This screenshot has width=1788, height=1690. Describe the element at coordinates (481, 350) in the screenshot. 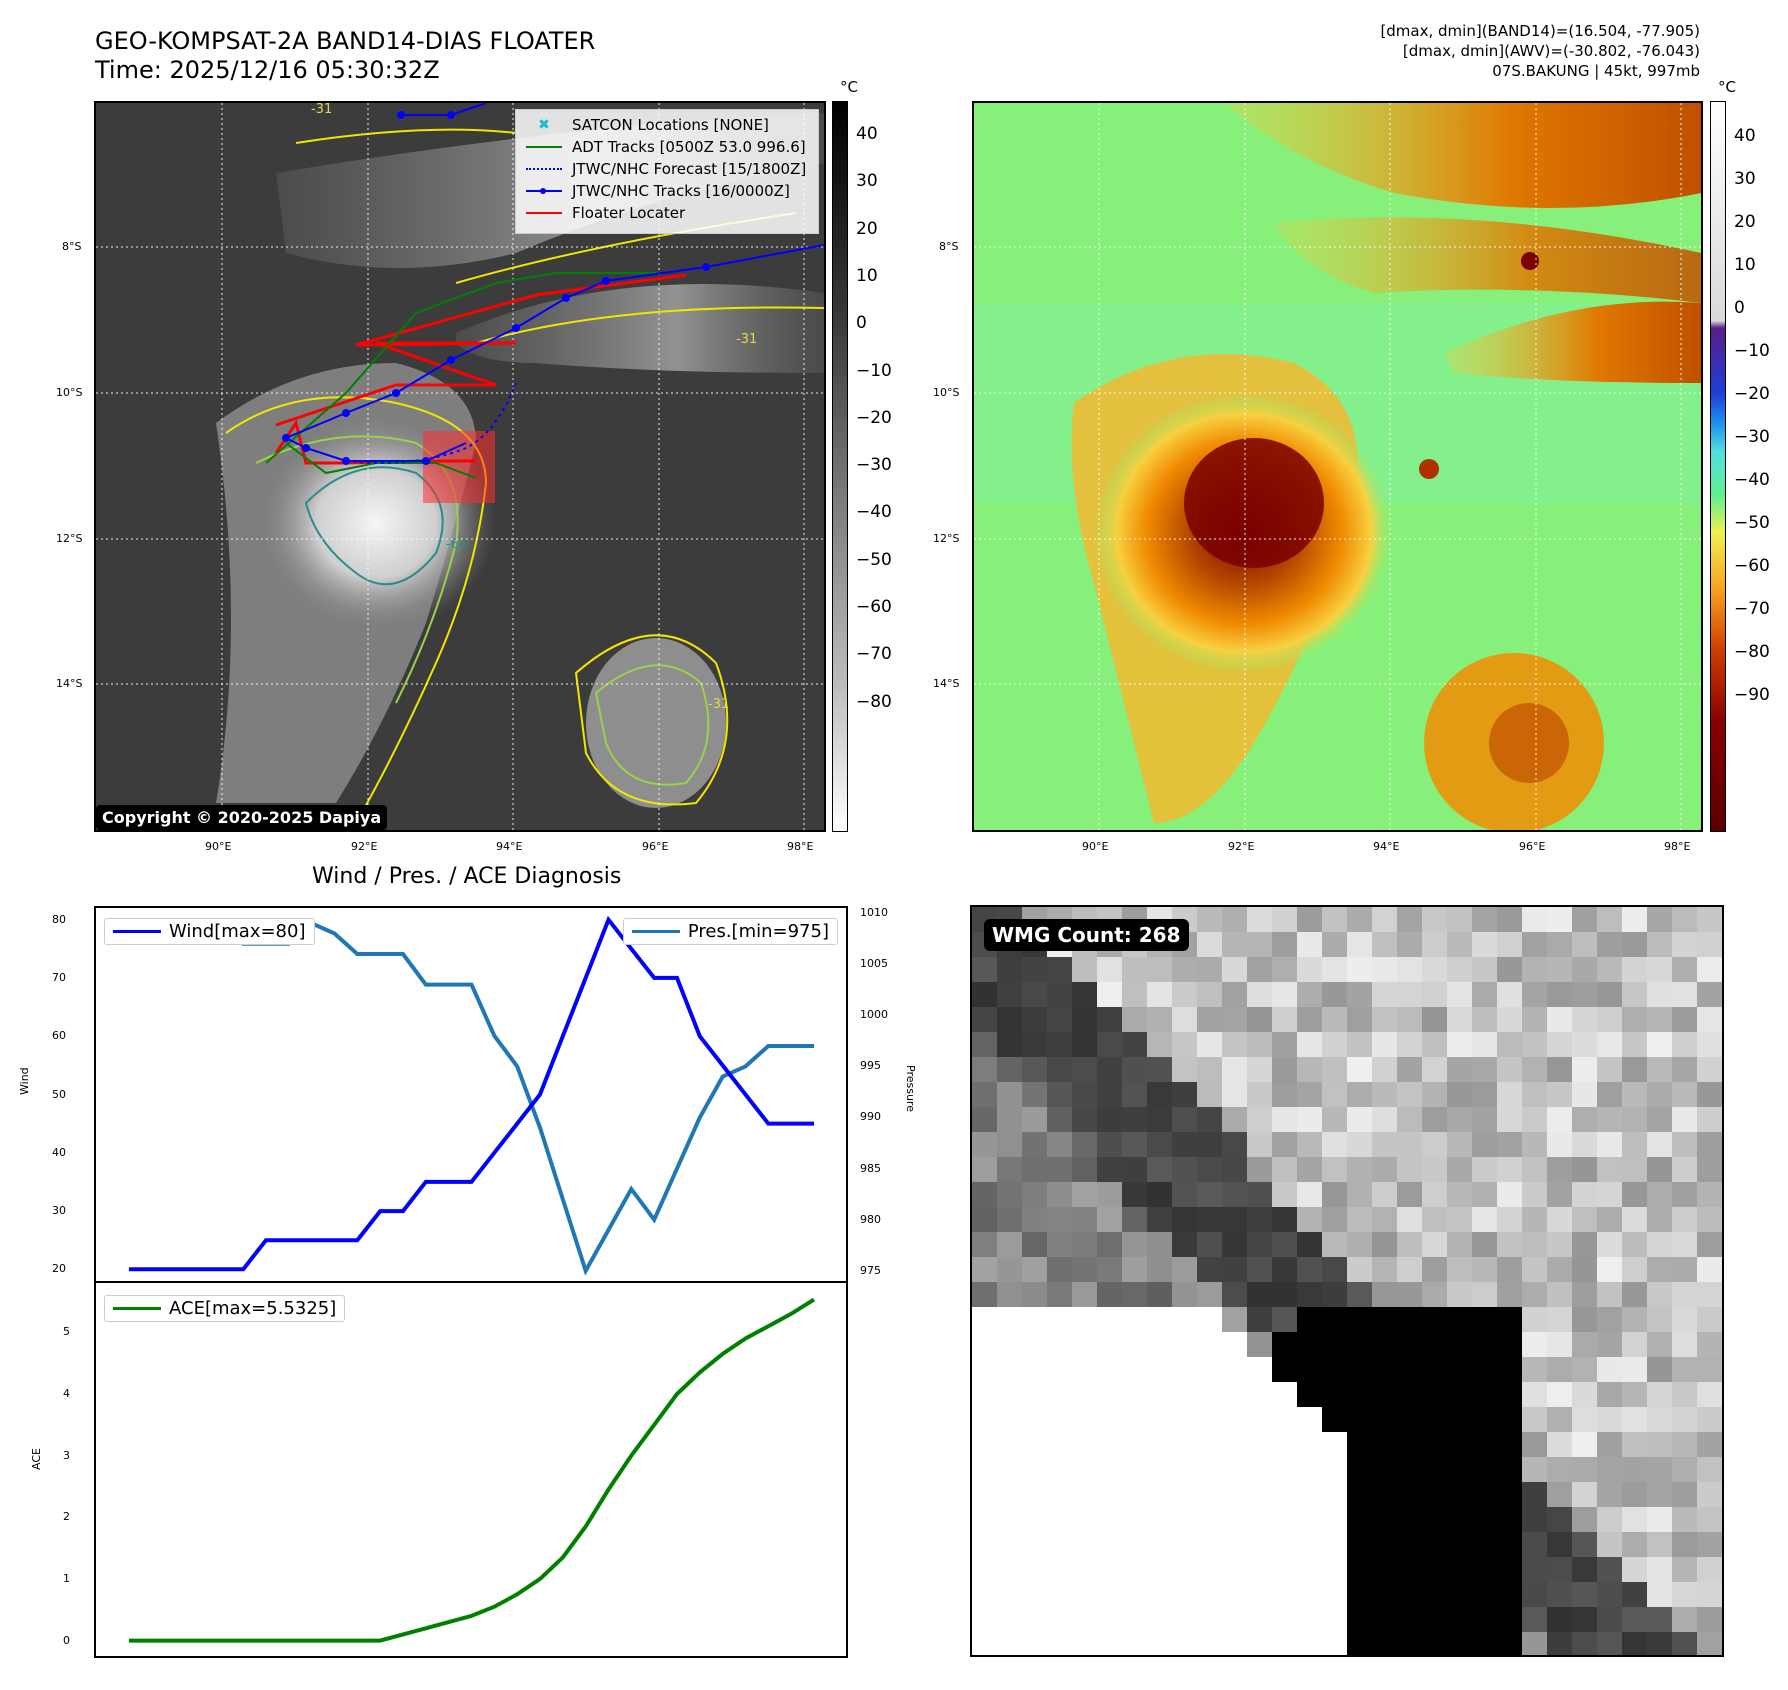

I see `floater-locater-track` at that location.